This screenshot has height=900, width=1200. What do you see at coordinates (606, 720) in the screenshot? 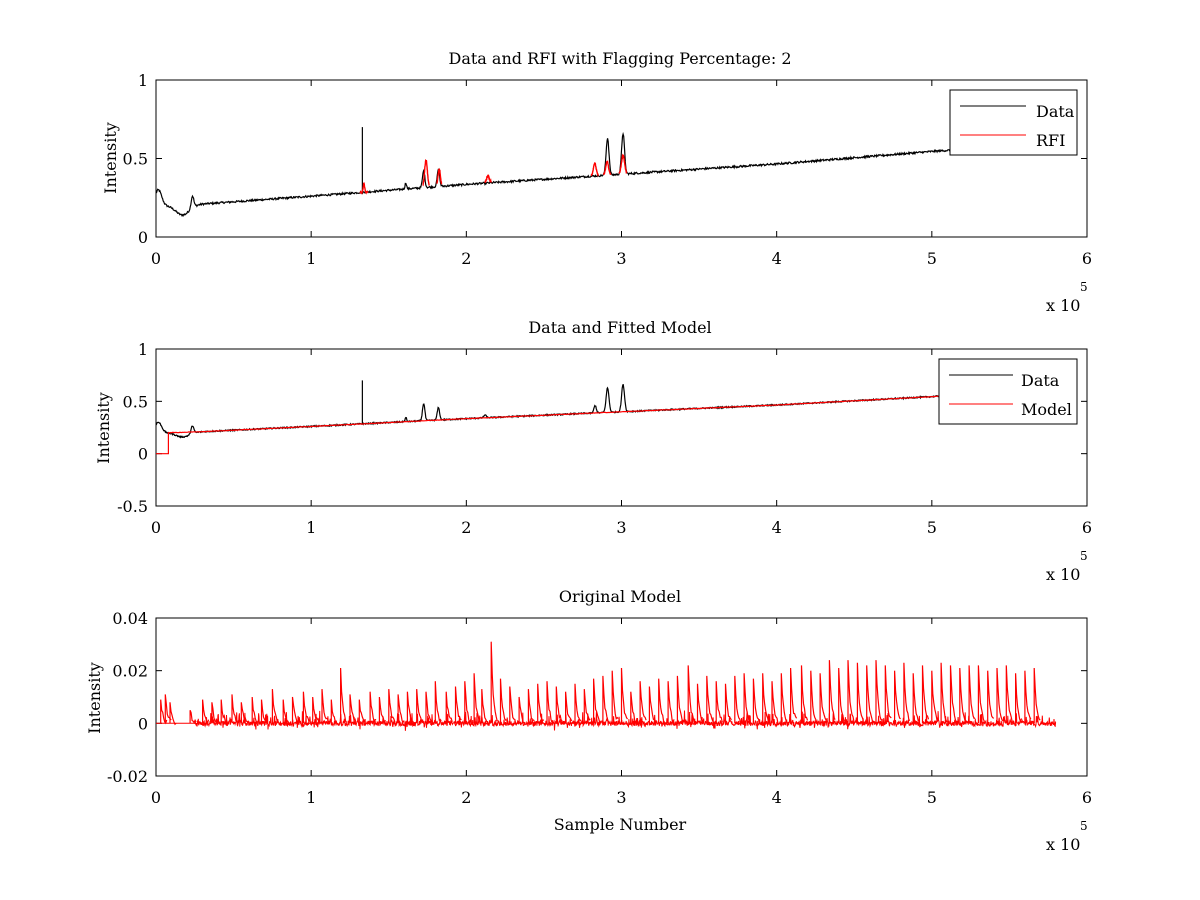
I see `residual-trace` at bounding box center [606, 720].